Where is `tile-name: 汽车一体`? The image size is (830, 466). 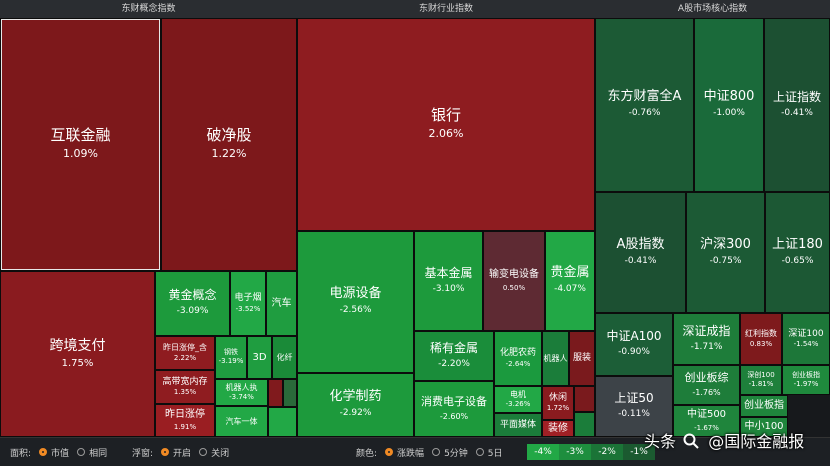 tile-name: 汽车一体 is located at coordinates (241, 421).